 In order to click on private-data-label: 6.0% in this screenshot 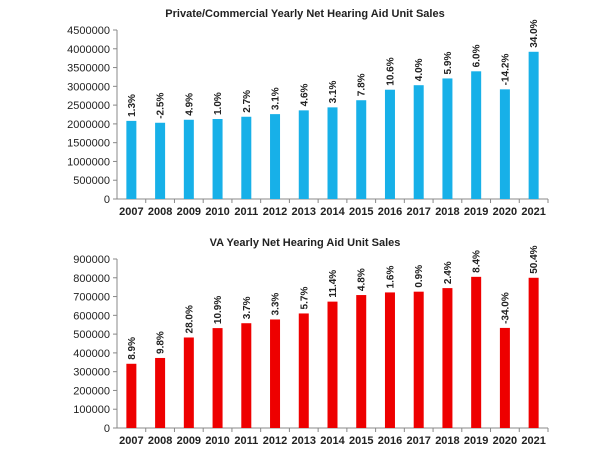, I will do `click(477, 55)`.